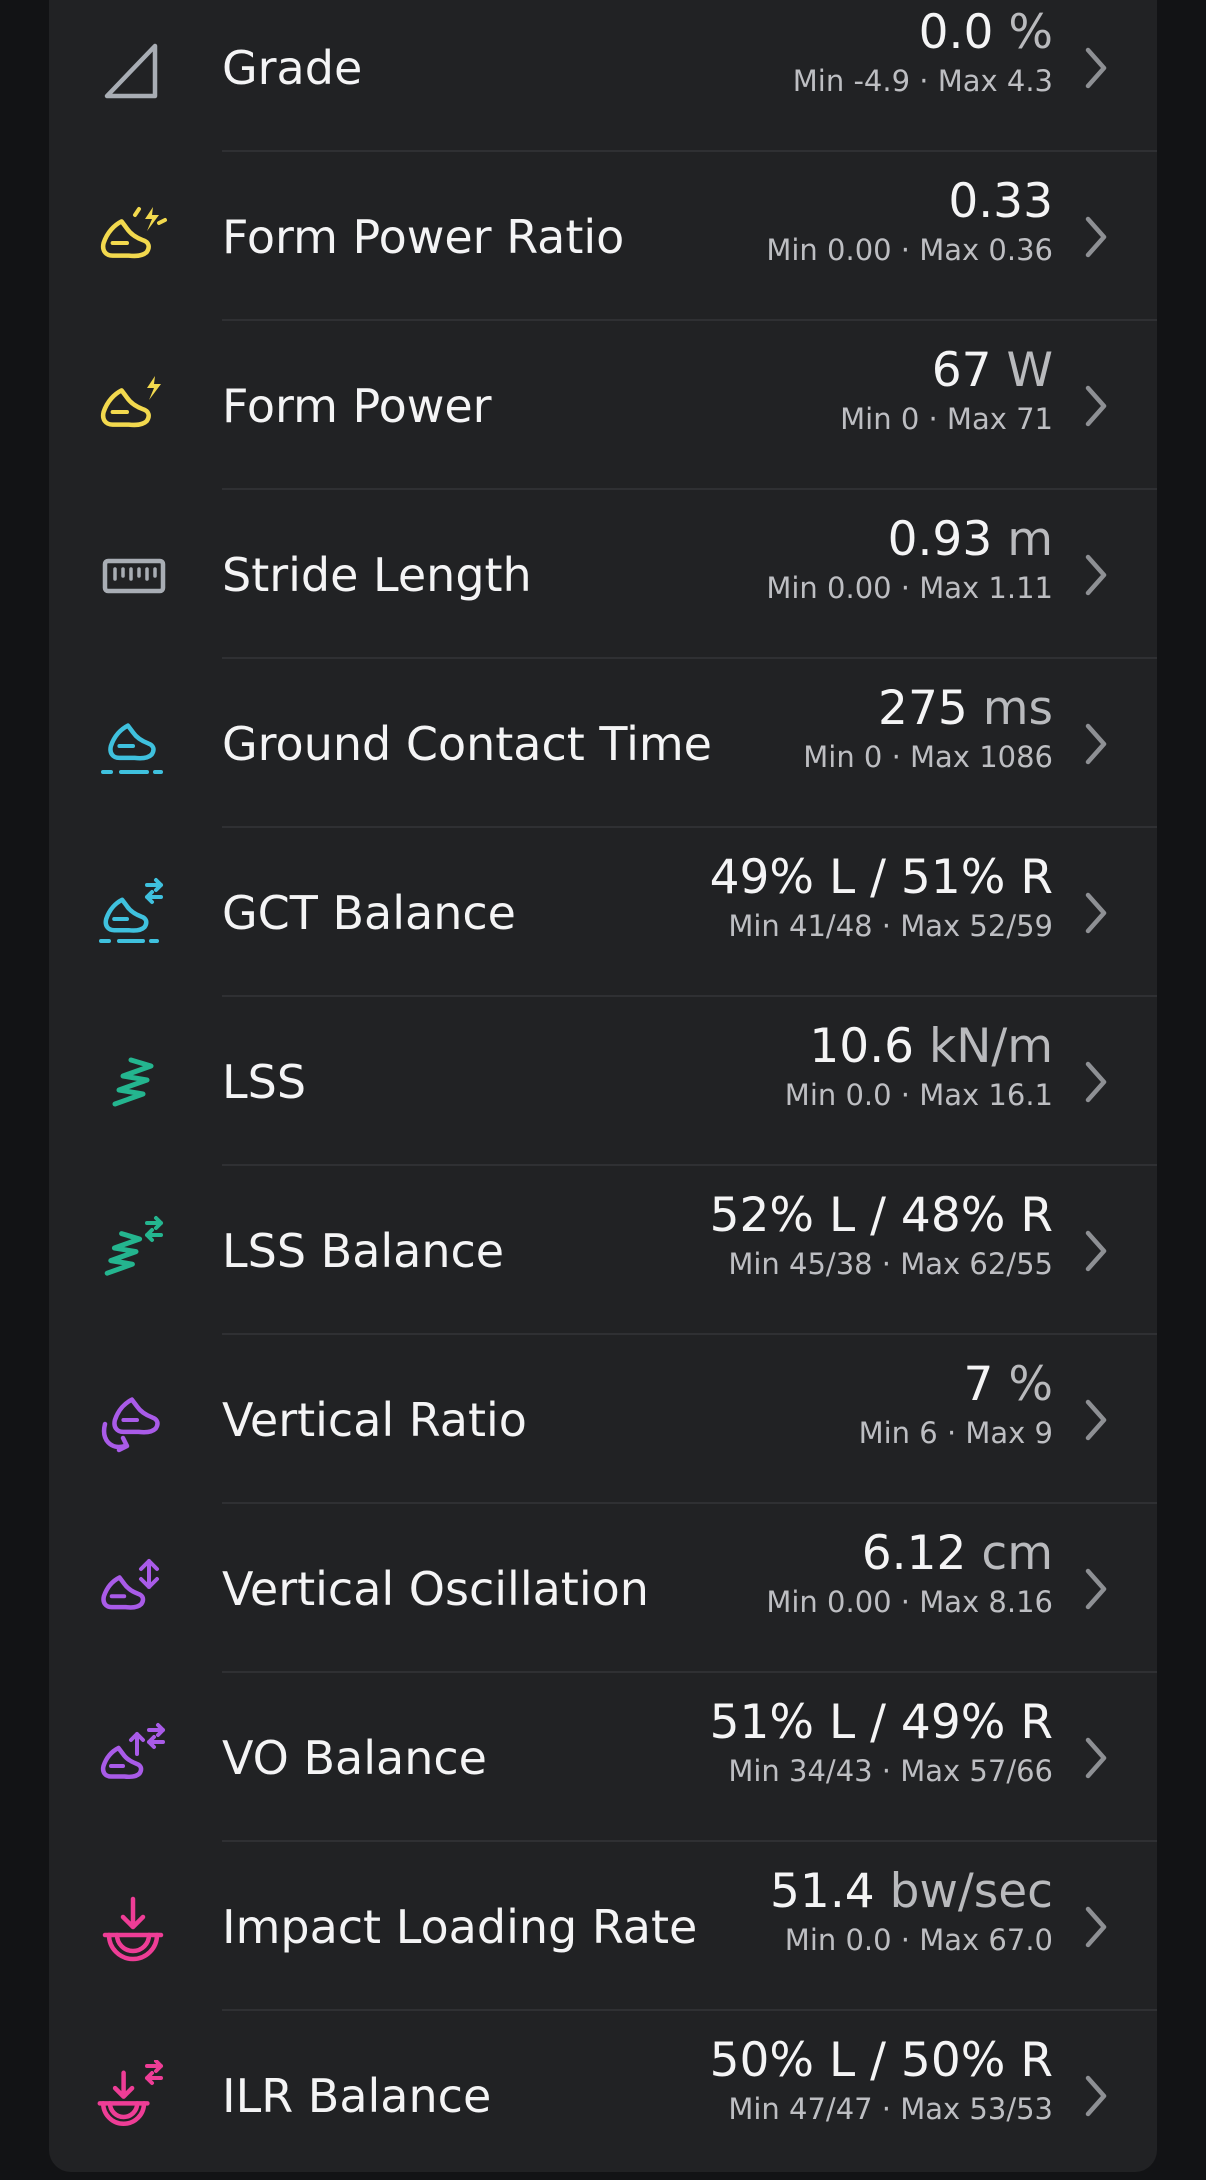 Image resolution: width=1206 pixels, height=2180 pixels. What do you see at coordinates (909, 222) in the screenshot?
I see `metric-value-group: 0.33 Min 0.00 · Max 0.36` at bounding box center [909, 222].